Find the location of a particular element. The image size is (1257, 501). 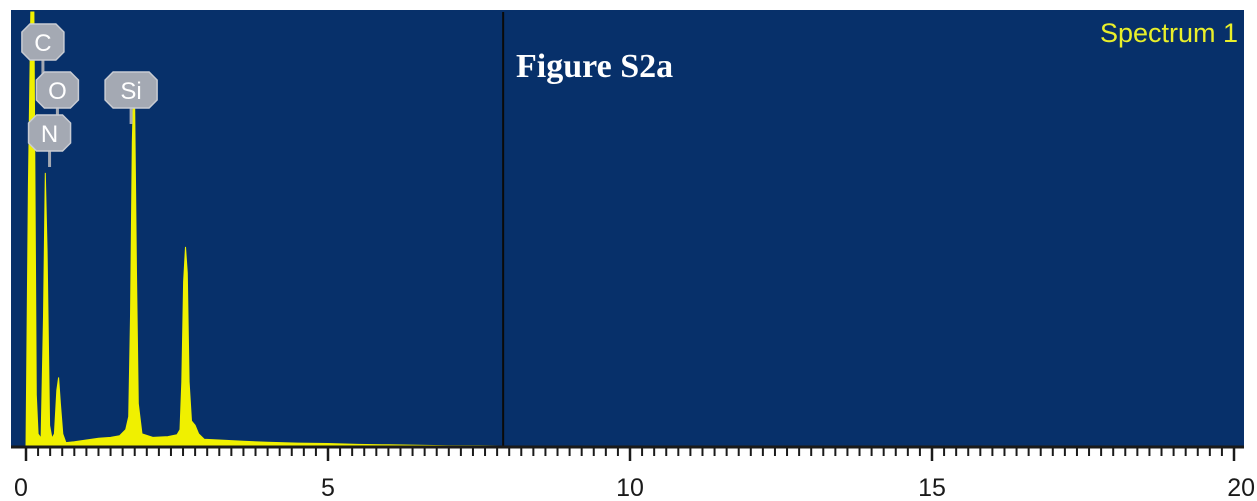

element-label-n: N is located at coordinates (49, 140).